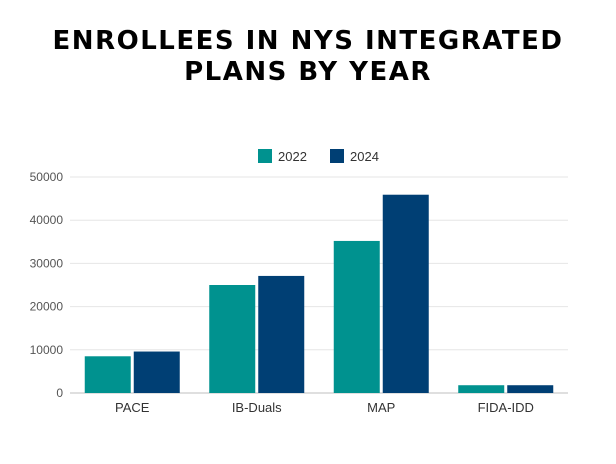 This screenshot has width=616, height=464. Describe the element at coordinates (47, 220) in the screenshot. I see `y-tick-label: 40000` at that location.